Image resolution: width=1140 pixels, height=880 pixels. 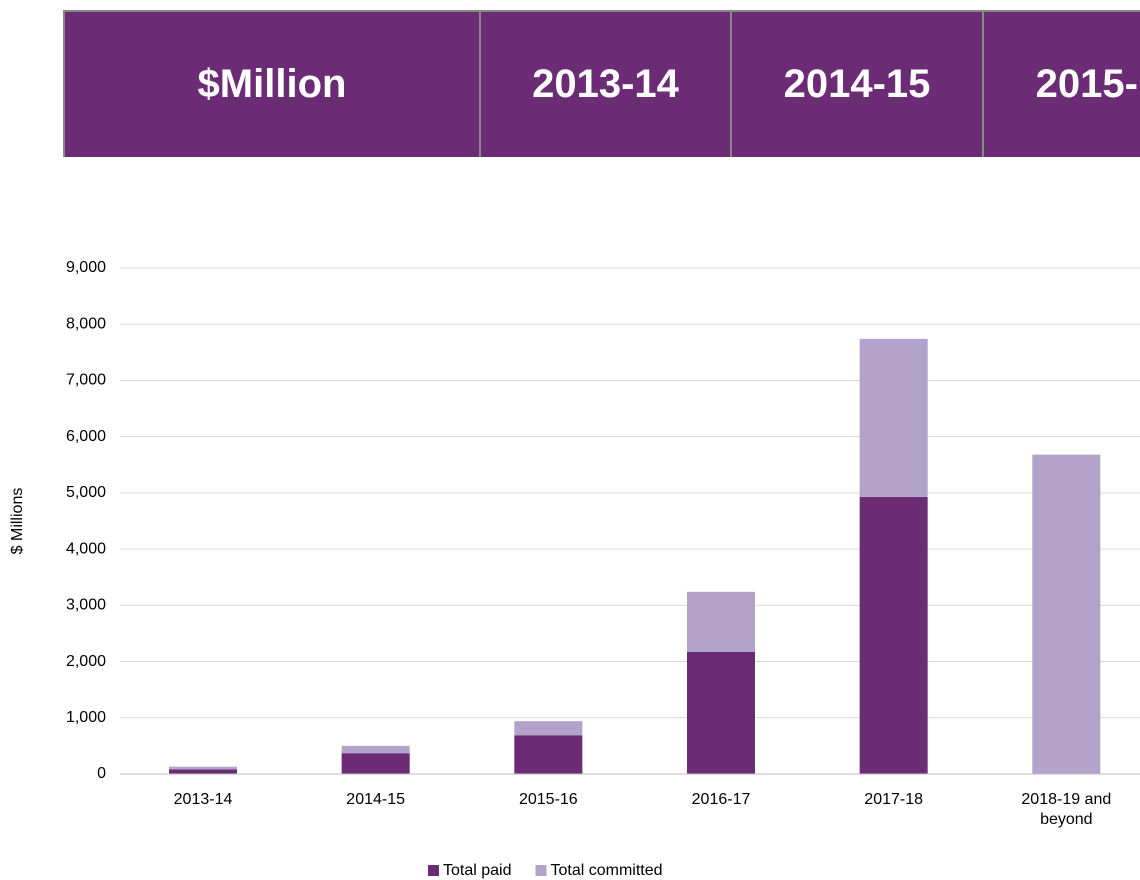 What do you see at coordinates (86, 380) in the screenshot?
I see `y-tick-label: 7,000` at bounding box center [86, 380].